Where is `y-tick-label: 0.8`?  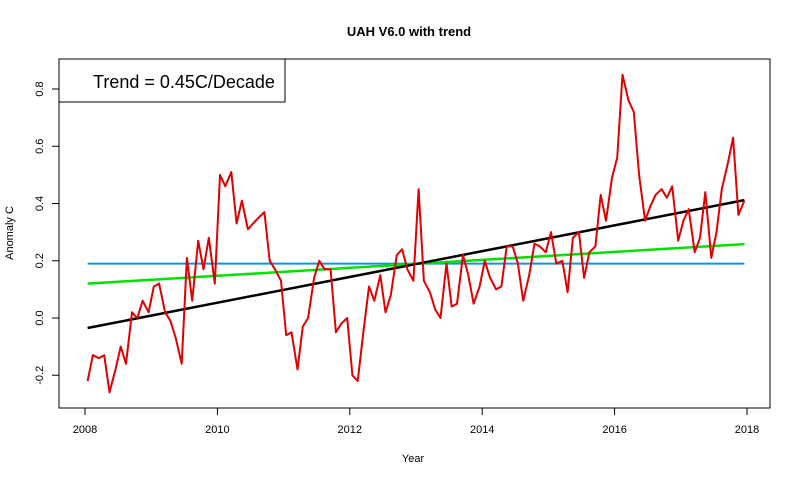
y-tick-label: 0.8 is located at coordinates (40, 88).